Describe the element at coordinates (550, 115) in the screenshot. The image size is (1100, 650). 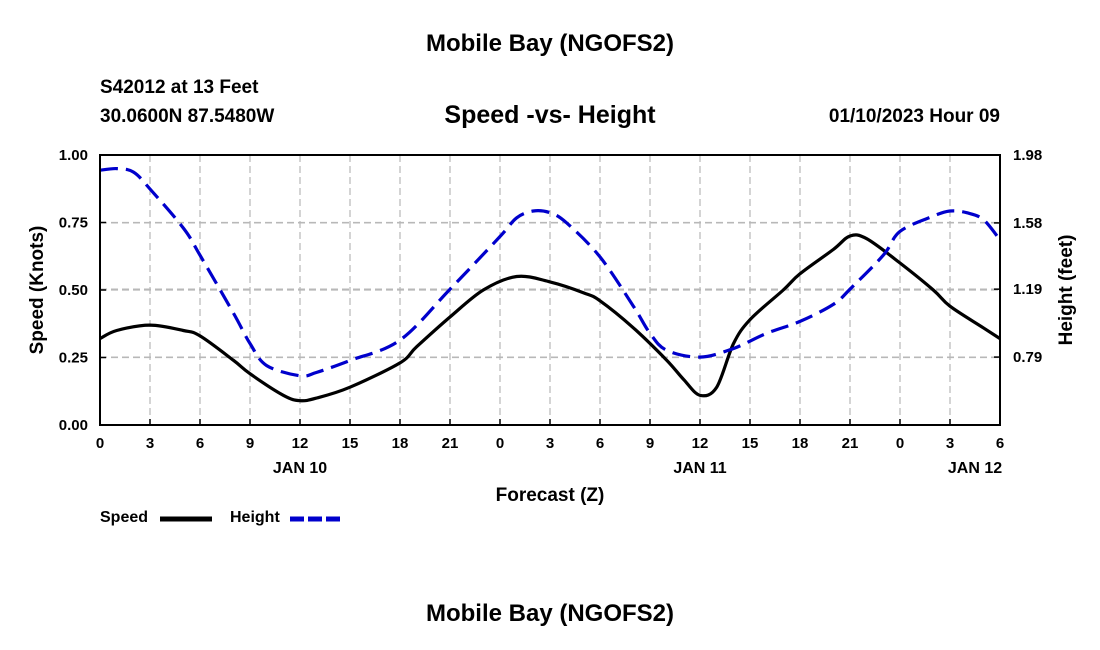
I see `chart-subtitle: Speed -vs- Height` at that location.